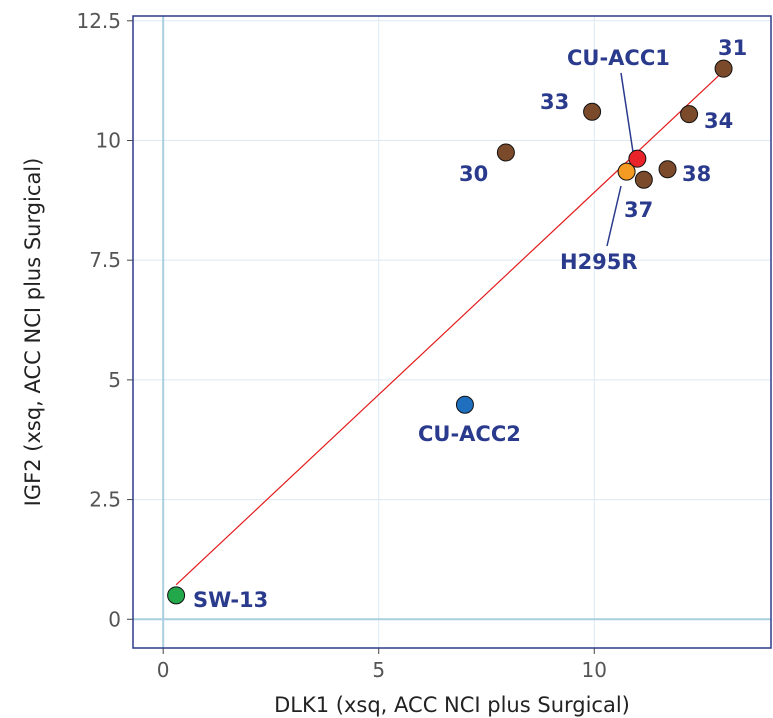  I want to click on x-axis-title: DLK1 (xsq, ACC NCI plus Surgical), so click(452, 705).